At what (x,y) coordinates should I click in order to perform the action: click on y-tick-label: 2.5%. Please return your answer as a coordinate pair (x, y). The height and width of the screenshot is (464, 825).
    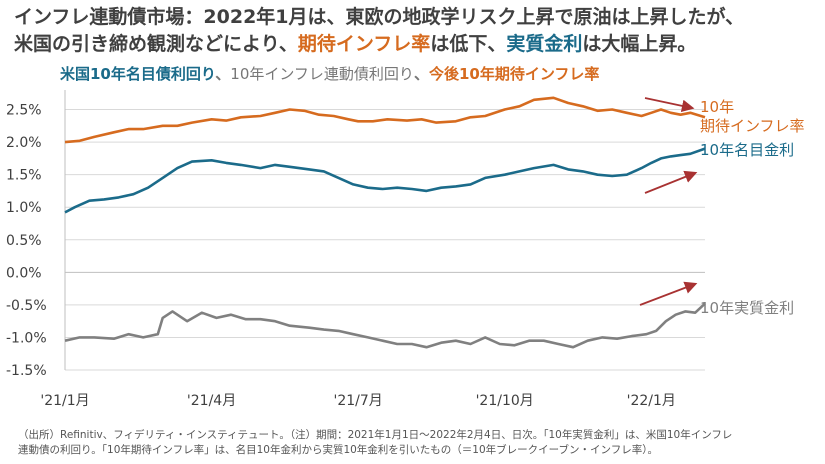
    Looking at the image, I should click on (24, 111).